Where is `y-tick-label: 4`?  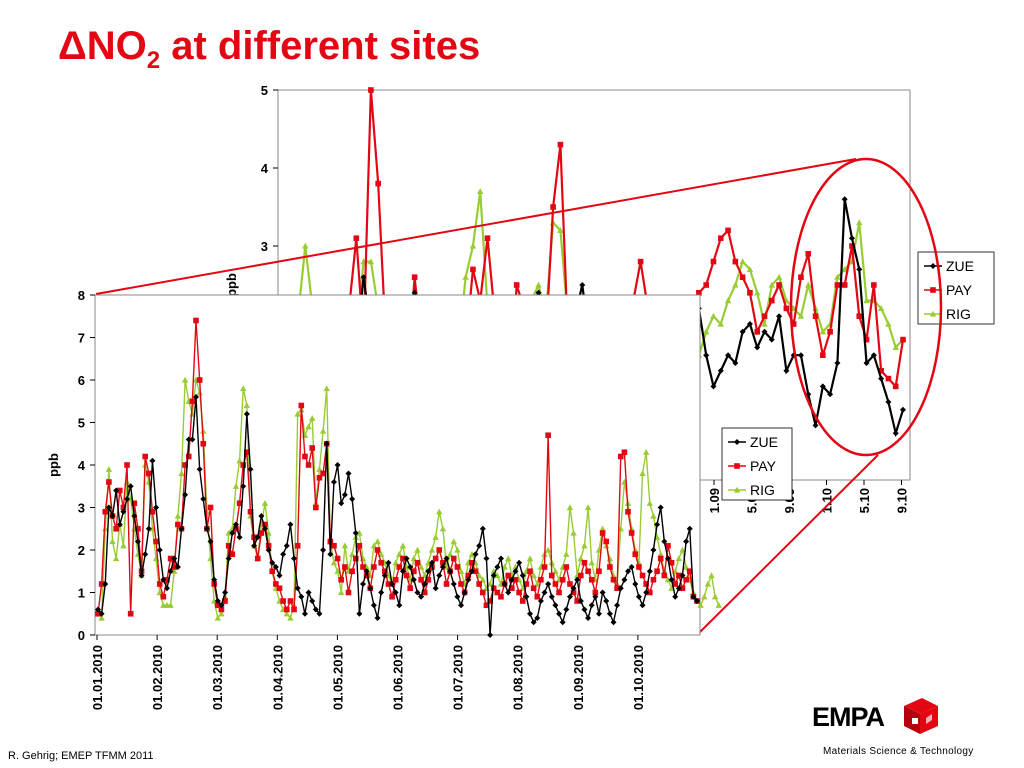 y-tick-label: 4 is located at coordinates (82, 465).